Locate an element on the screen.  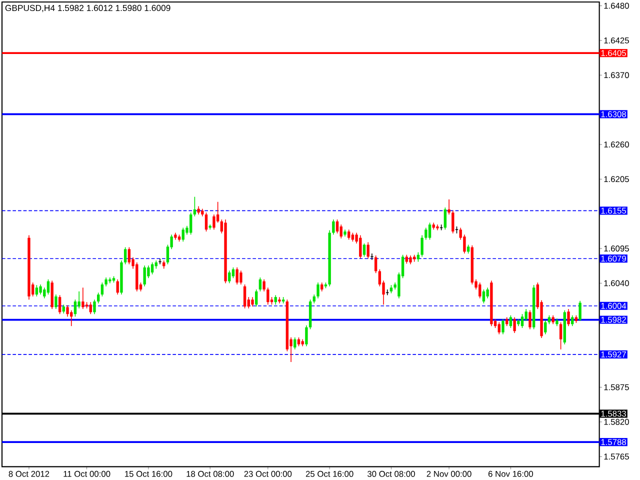
ref-line-label: 1.6155 is located at coordinates (613, 211).